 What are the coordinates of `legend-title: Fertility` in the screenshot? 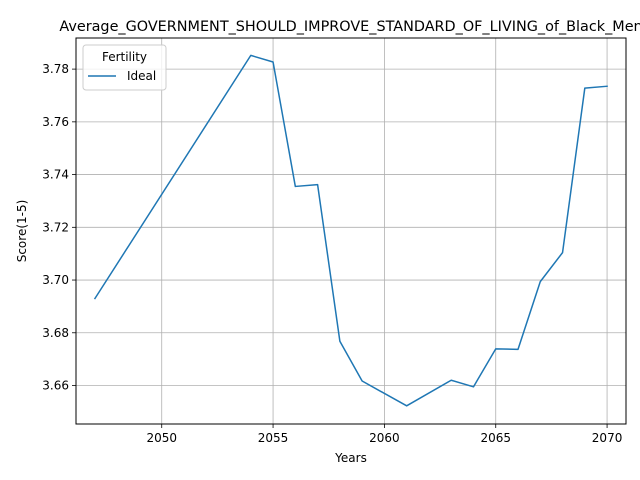 It's located at (124, 57).